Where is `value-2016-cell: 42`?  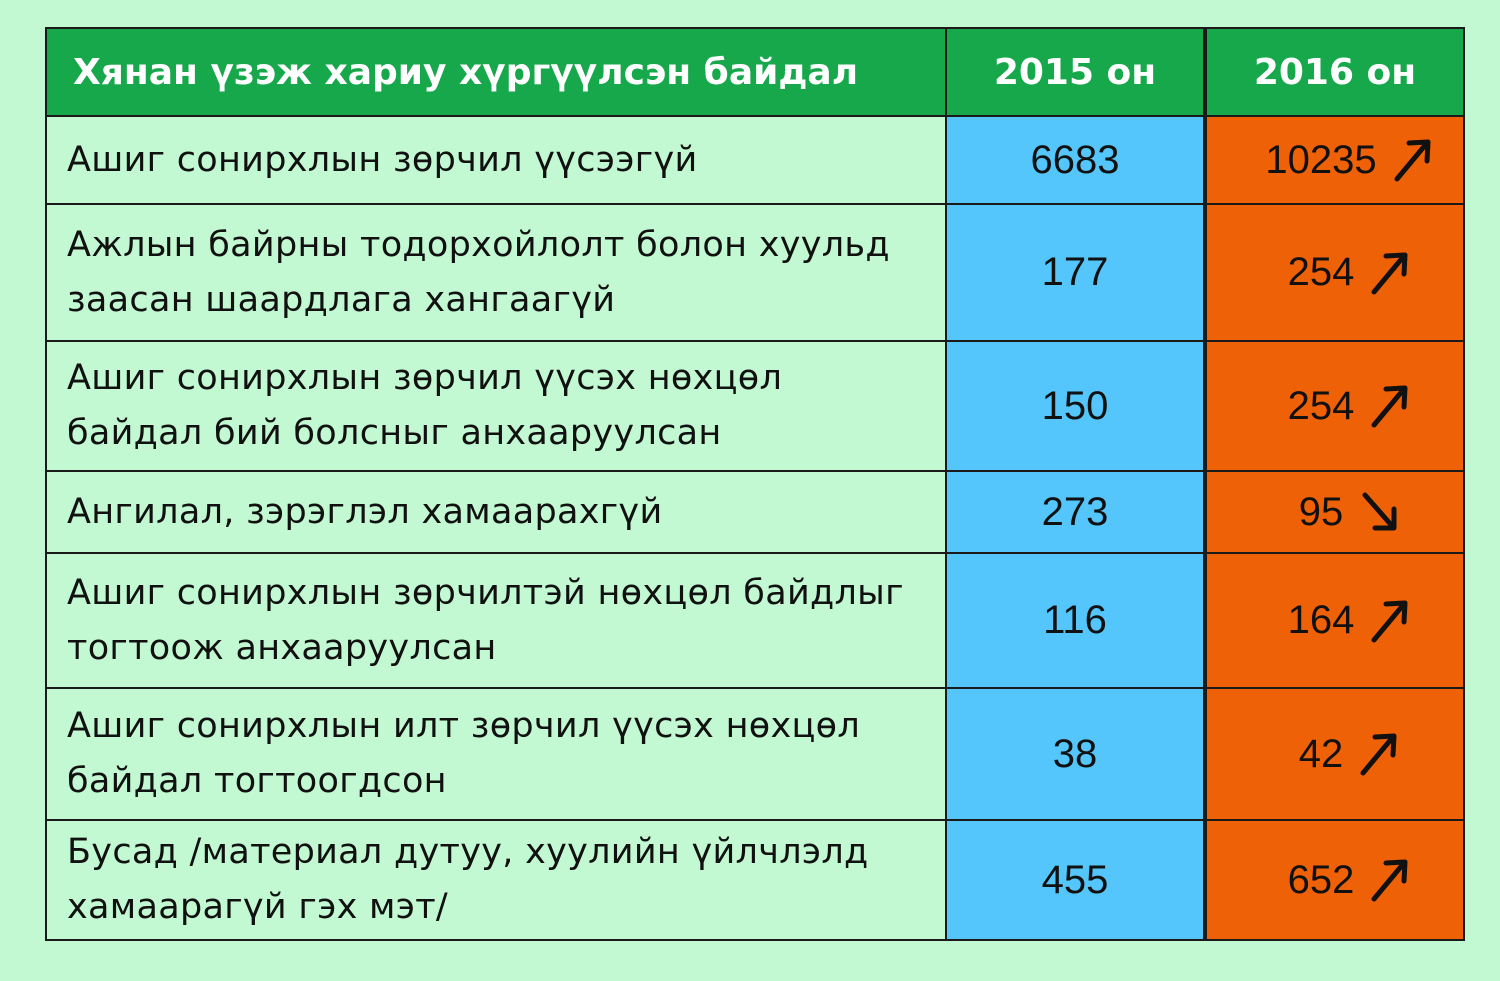
value-2016-cell: 42 is located at coordinates (1335, 754).